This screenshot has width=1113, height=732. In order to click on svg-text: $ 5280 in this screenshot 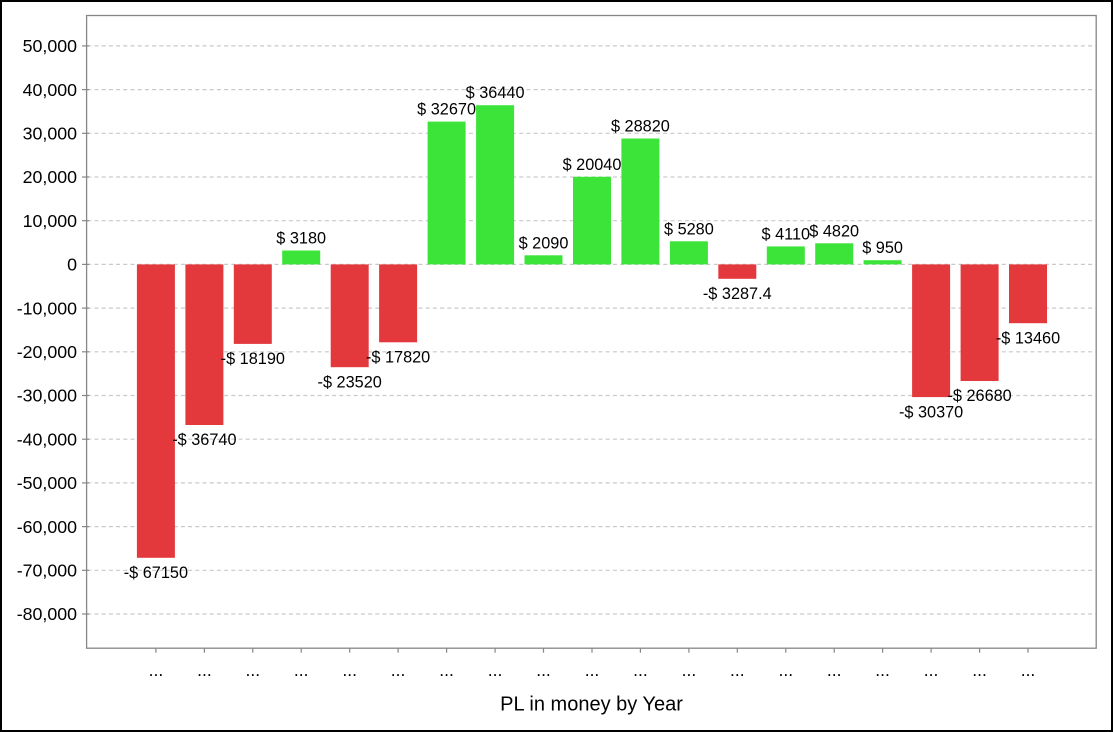, I will do `click(689, 229)`.